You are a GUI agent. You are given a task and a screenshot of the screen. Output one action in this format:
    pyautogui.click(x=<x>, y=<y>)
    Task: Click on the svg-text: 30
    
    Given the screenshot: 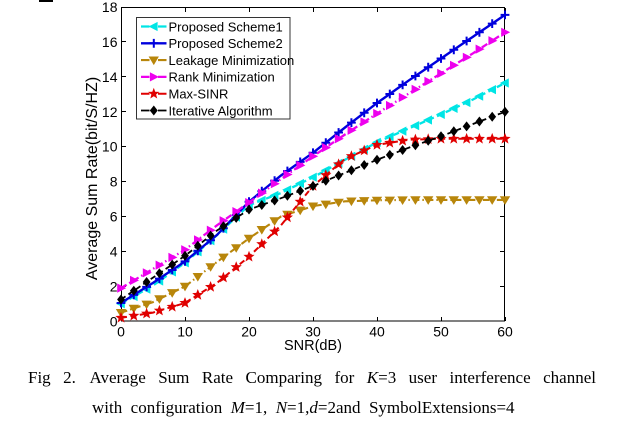 What is the action you would take?
    pyautogui.click(x=313, y=332)
    